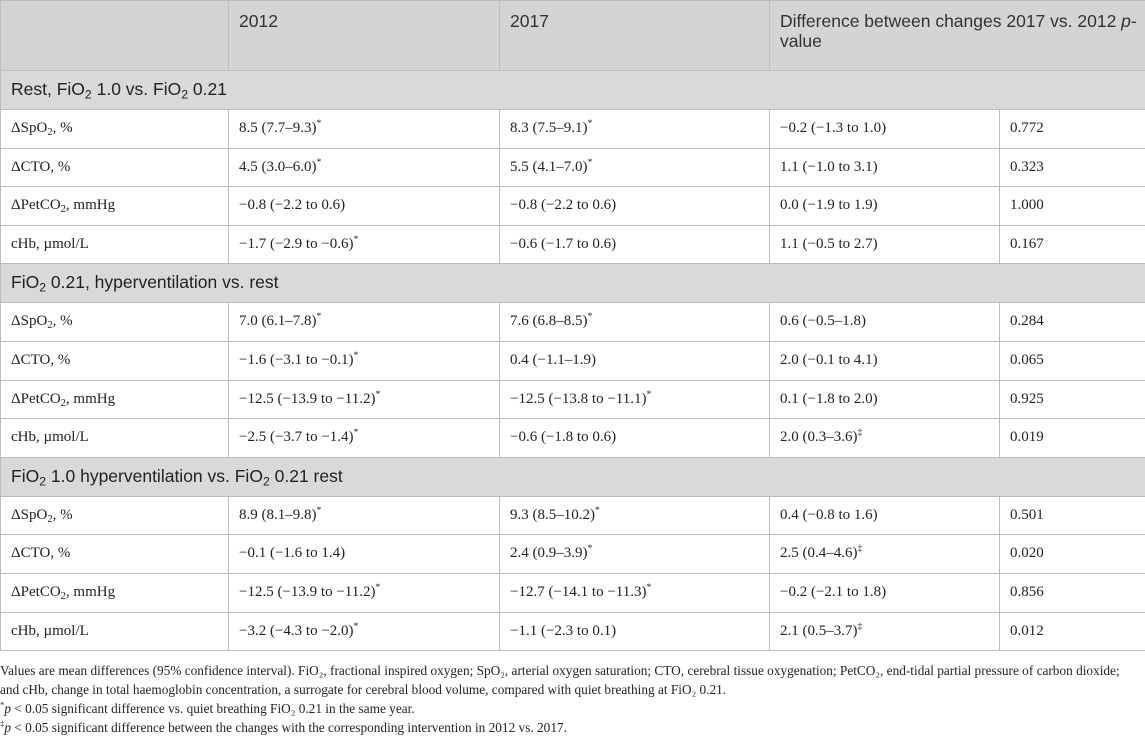 This screenshot has width=1145, height=744. What do you see at coordinates (572, 90) in the screenshot?
I see `section-header-row: Rest, FiO2 1.0 vs. FiO2 0.21` at bounding box center [572, 90].